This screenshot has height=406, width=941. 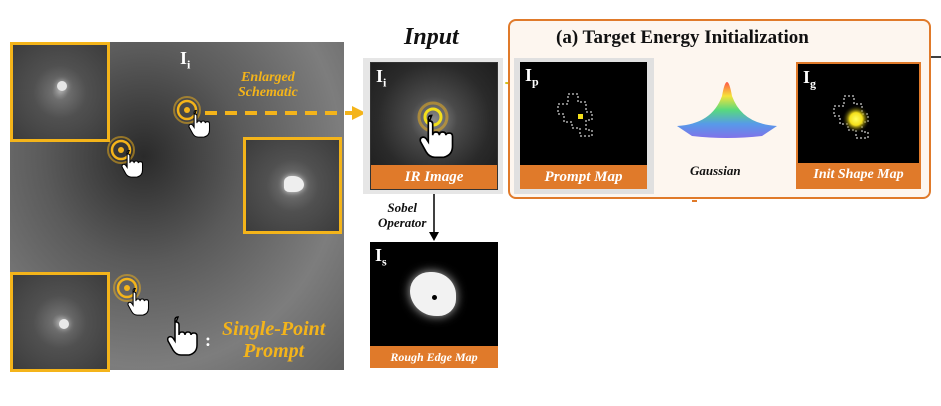 I want to click on init-shape, so click(x=851, y=117).